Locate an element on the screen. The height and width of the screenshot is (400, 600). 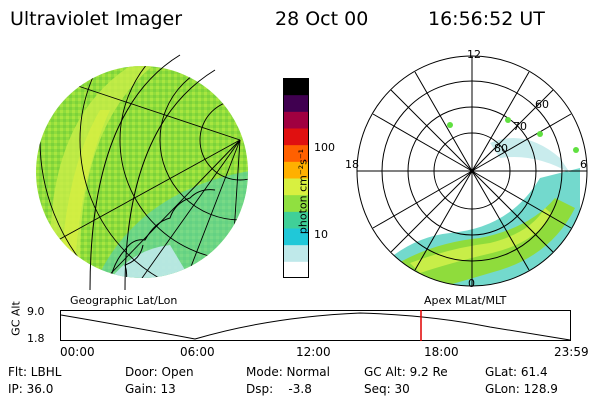
seq-status: Seq: 30 is located at coordinates (387, 389).